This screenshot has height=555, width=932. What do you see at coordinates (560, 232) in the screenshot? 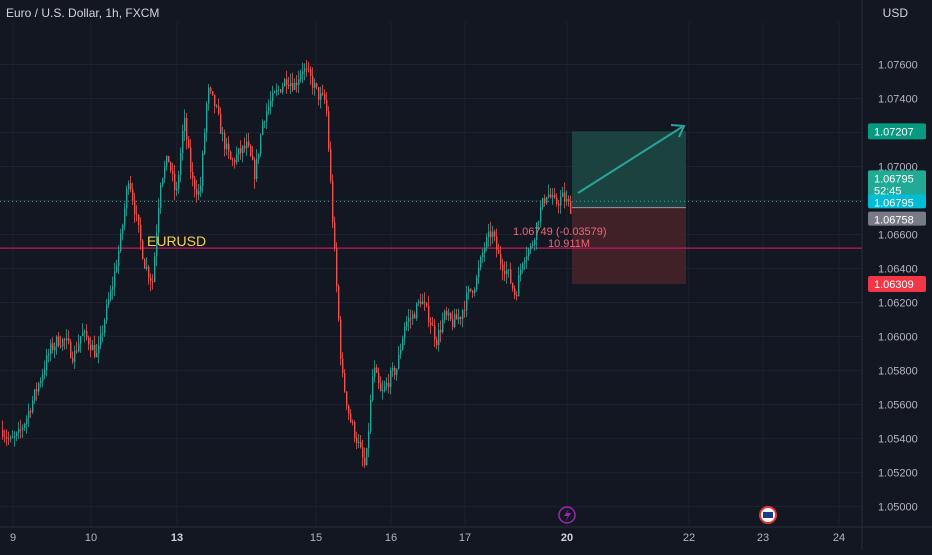
I see `price-change-label: 1.06749 (-0.03579)` at bounding box center [560, 232].